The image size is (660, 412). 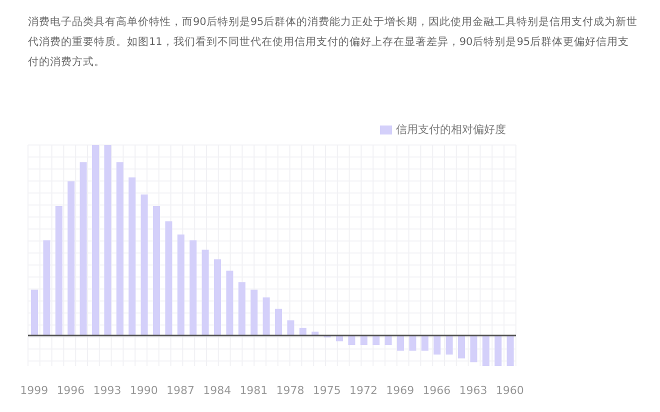 I want to click on x-tick-label: 1978, so click(x=290, y=390).